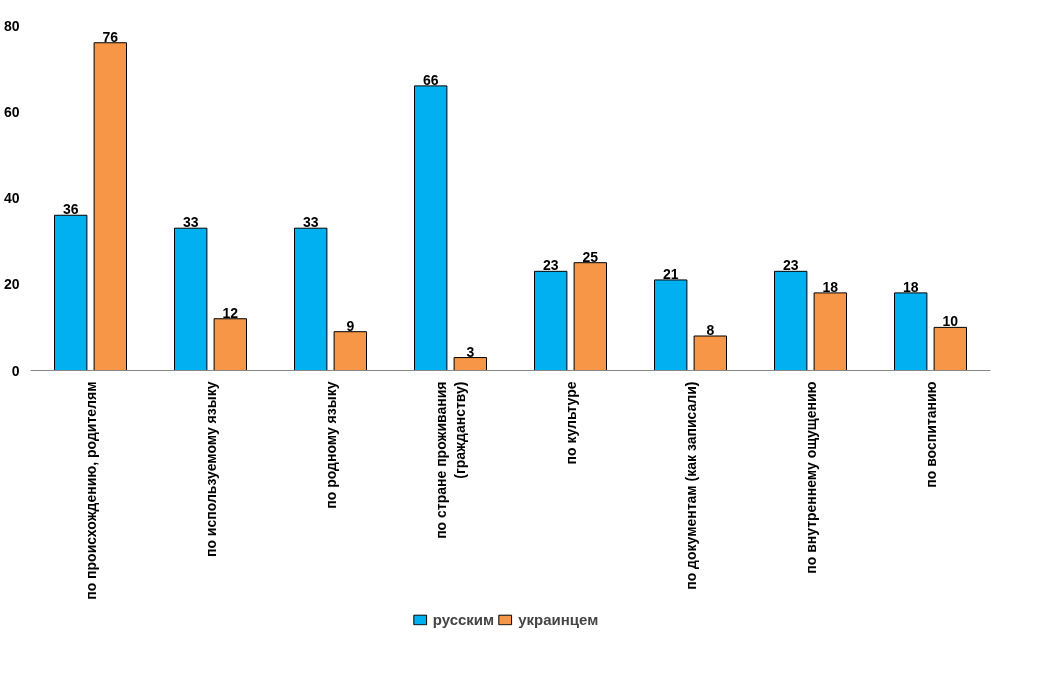 The height and width of the screenshot is (684, 1046). What do you see at coordinates (11, 111) in the screenshot?
I see `y-tick-label: 60` at bounding box center [11, 111].